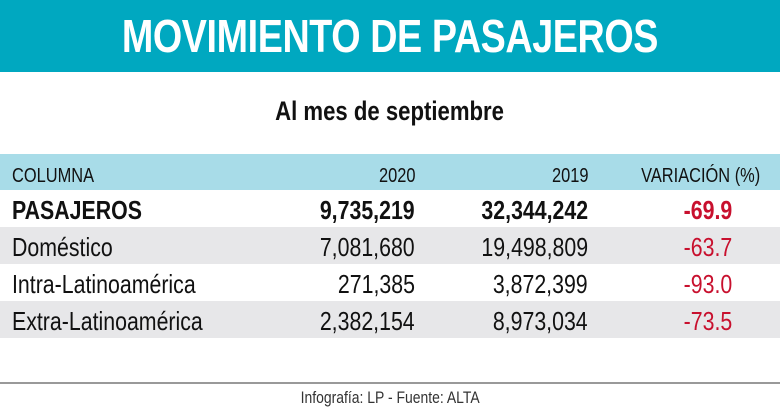 This screenshot has height=412, width=780. I want to click on divider, so click(390, 383).